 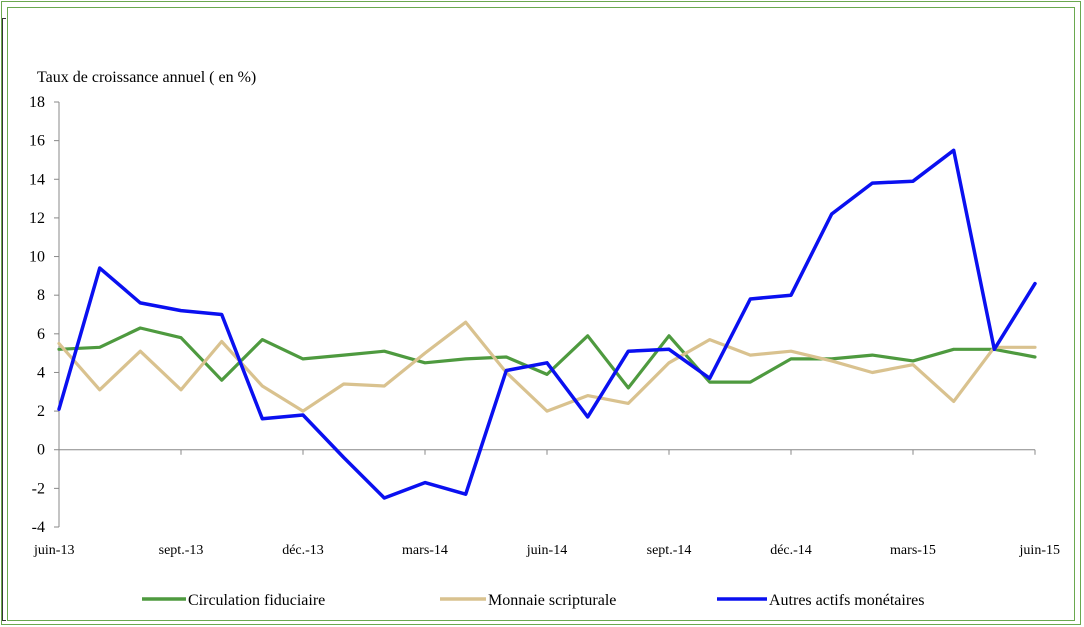 What do you see at coordinates (38, 488) in the screenshot?
I see `y-tick-label: -2` at bounding box center [38, 488].